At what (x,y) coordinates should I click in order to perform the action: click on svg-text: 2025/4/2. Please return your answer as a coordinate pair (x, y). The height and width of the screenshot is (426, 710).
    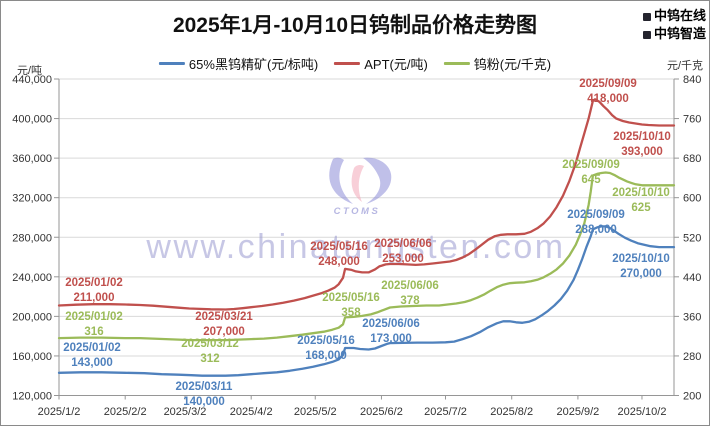
    Looking at the image, I should click on (251, 412).